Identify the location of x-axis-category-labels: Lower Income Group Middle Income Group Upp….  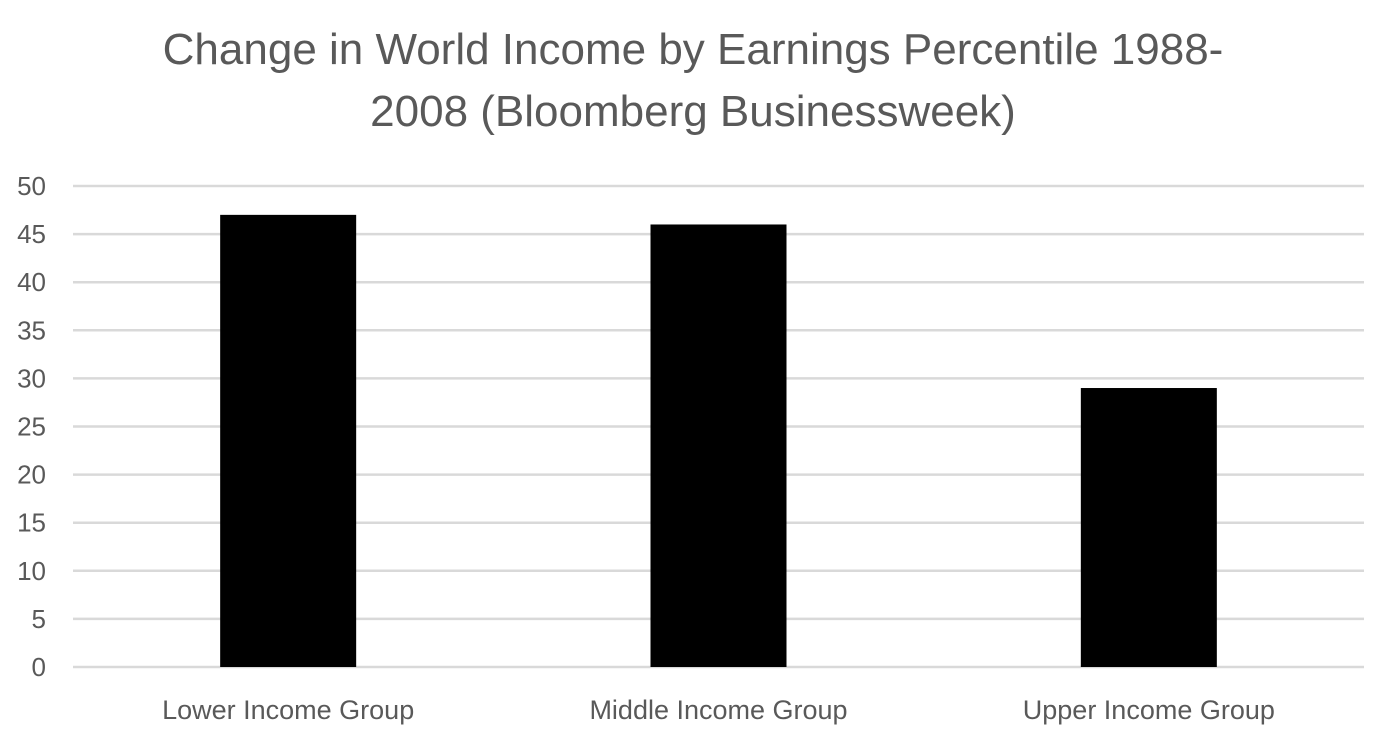
(718, 710).